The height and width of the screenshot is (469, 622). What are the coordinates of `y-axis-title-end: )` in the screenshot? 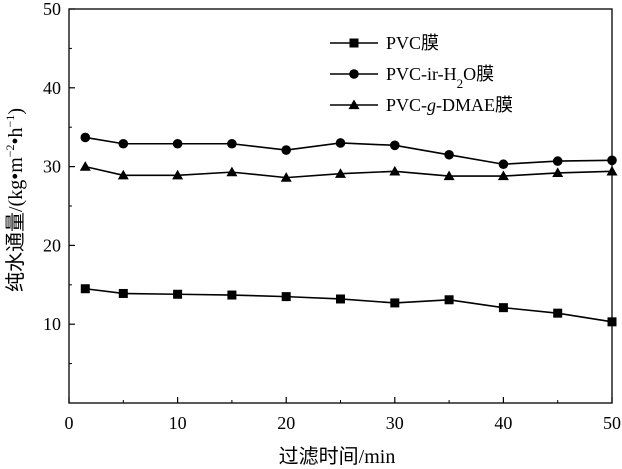 It's located at (16, 111).